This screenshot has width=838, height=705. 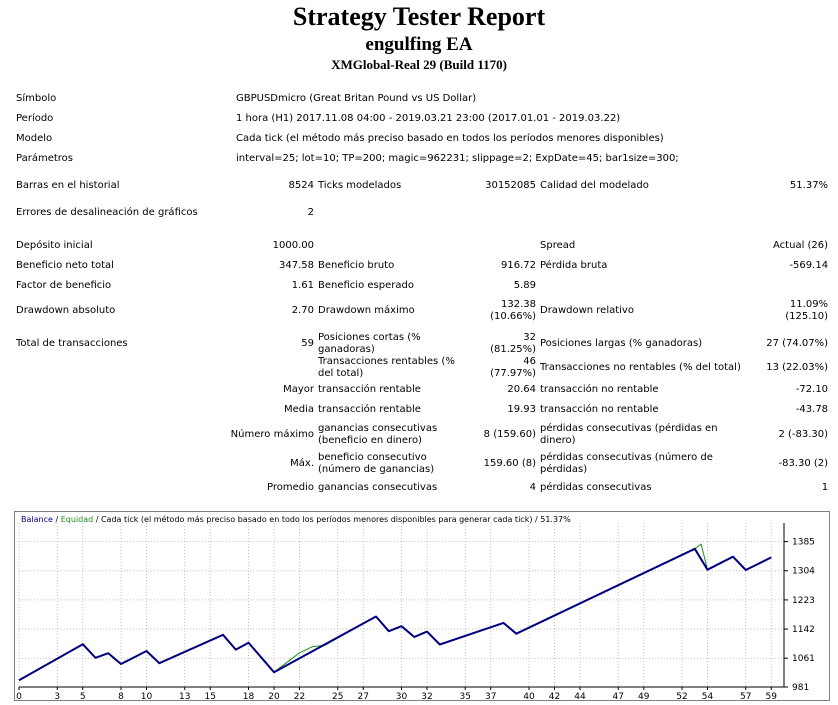 I want to click on profit-factor-value: 1.61, so click(x=302, y=285).